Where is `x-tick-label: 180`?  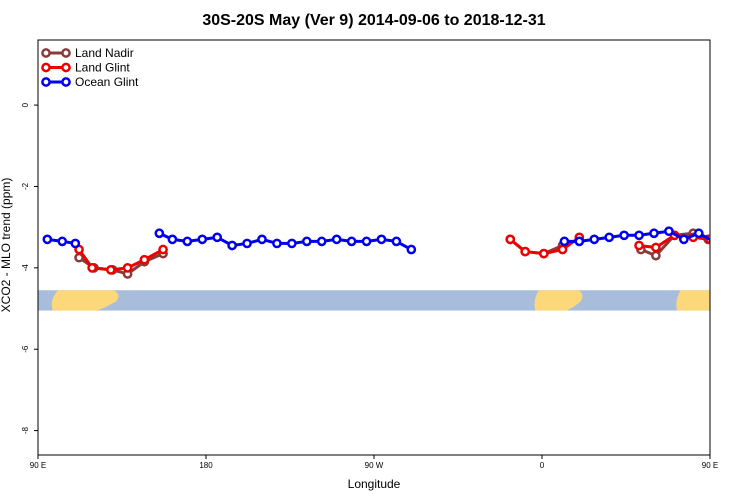 x-tick-label: 180 is located at coordinates (206, 465).